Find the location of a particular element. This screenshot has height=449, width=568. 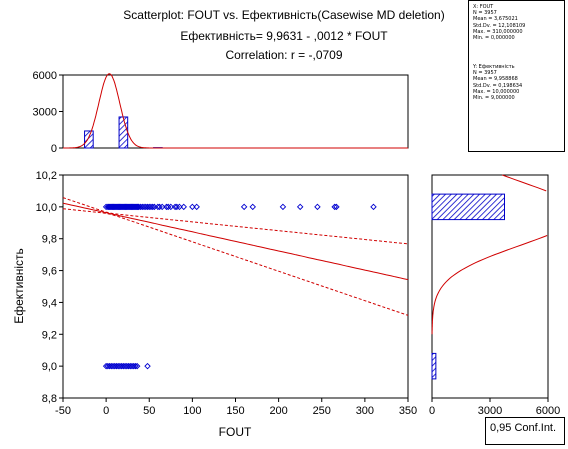

right-histogram-curve-bottom is located at coordinates (489, 285).